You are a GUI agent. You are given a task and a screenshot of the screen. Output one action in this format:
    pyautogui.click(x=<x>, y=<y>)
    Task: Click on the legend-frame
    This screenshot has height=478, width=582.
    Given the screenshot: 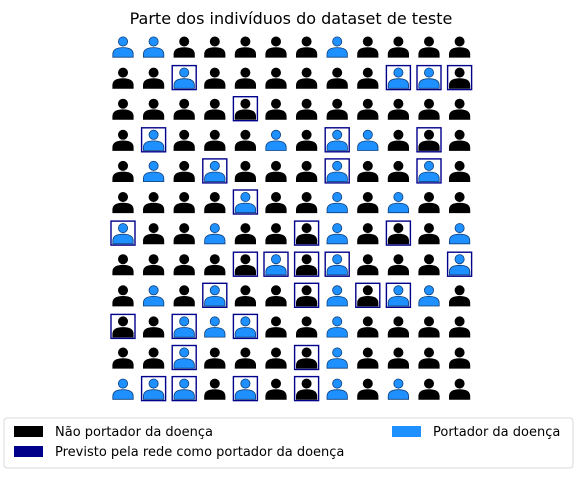 What is the action you would take?
    pyautogui.click(x=288, y=443)
    